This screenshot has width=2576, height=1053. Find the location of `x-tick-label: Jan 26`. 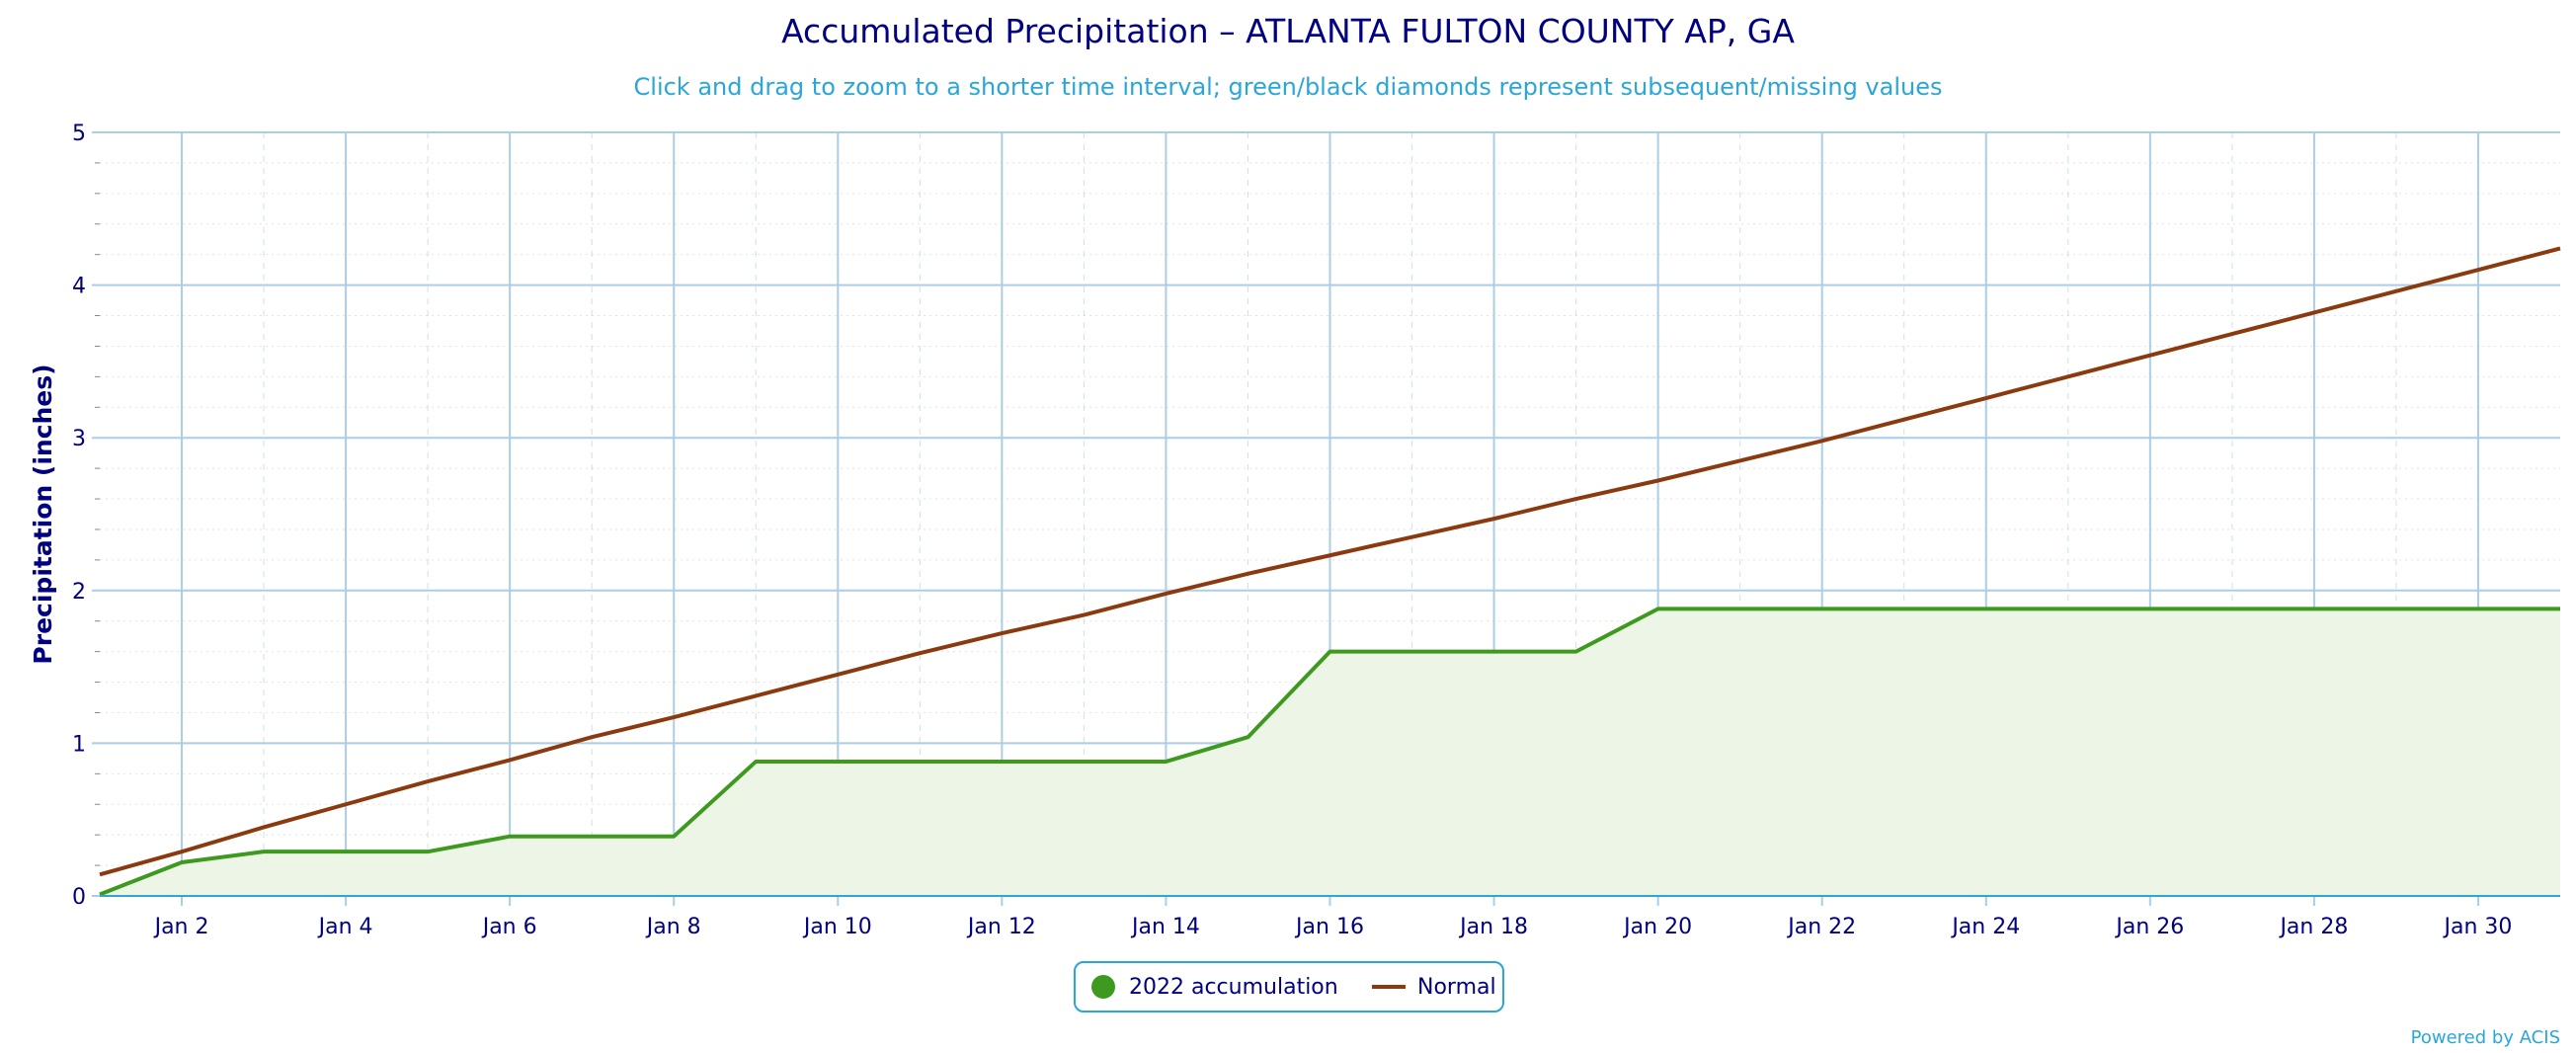

x-tick-label: Jan 26 is located at coordinates (2149, 927).